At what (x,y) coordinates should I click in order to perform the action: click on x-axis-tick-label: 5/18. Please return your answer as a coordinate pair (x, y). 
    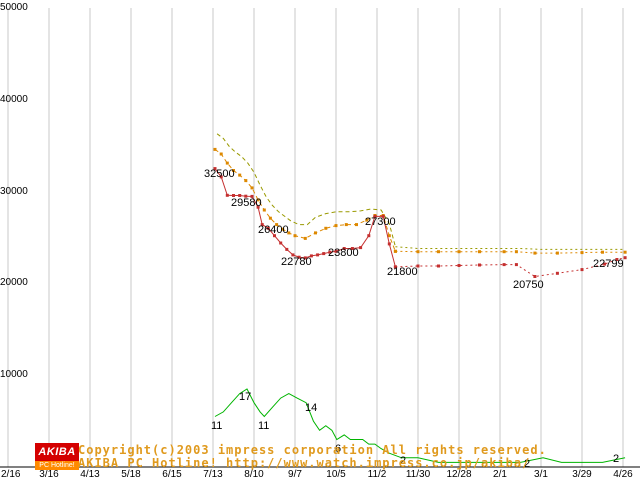
    Looking at the image, I should click on (131, 474).